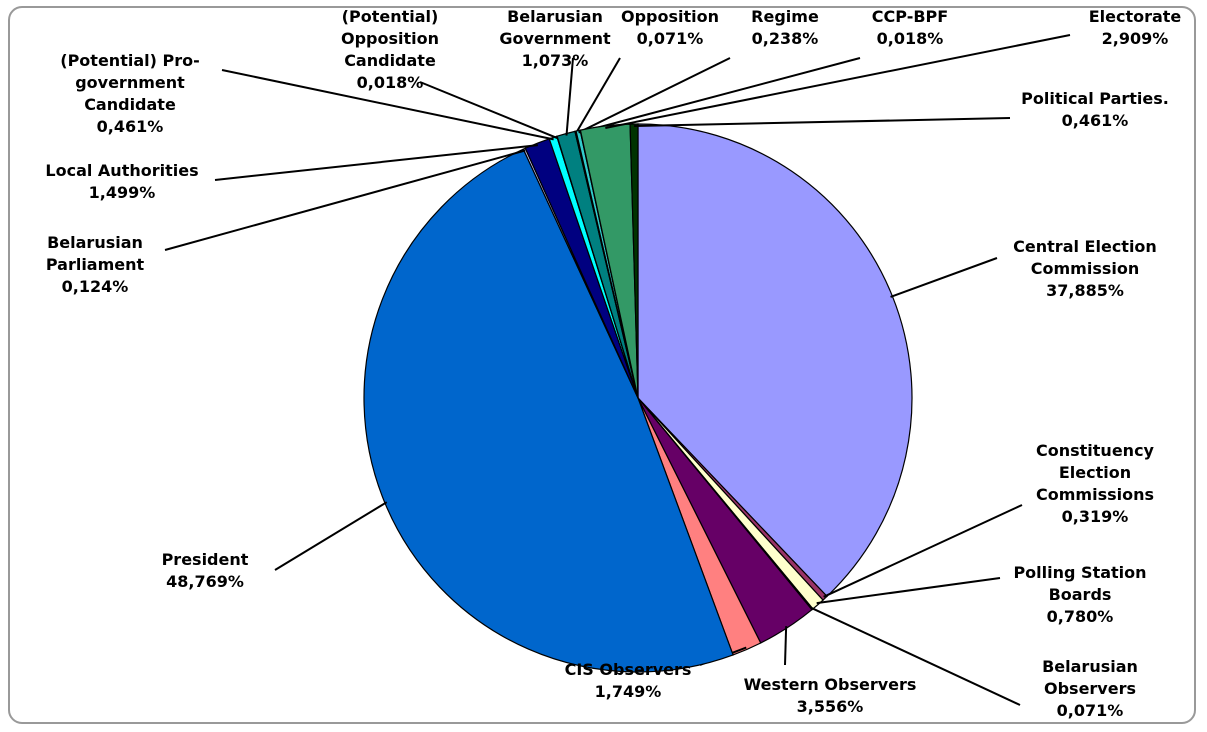  I want to click on slice-label: CCP-BPF 0,018%, so click(910, 28).